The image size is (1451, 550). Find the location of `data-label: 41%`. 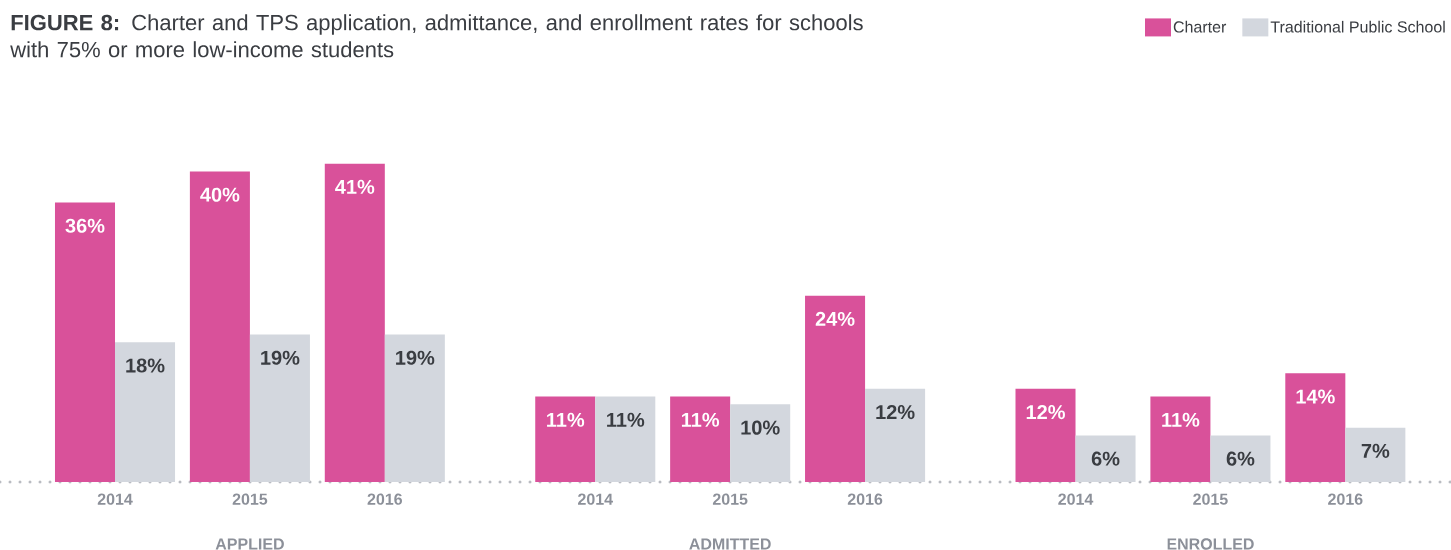

data-label: 41% is located at coordinates (355, 186).